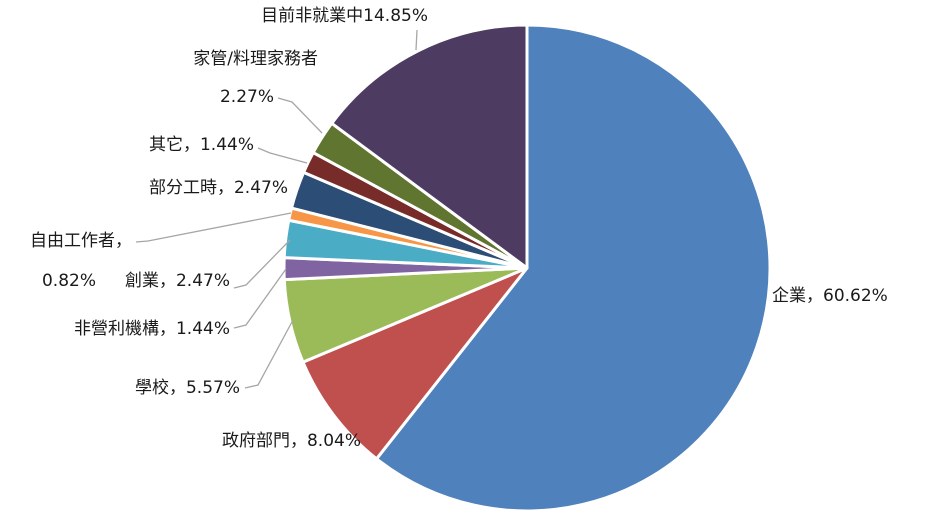 The image size is (946, 531). Describe the element at coordinates (344, 16) in the screenshot. I see `data-label-目前非就業中: 目前非就業中14.85%` at that location.